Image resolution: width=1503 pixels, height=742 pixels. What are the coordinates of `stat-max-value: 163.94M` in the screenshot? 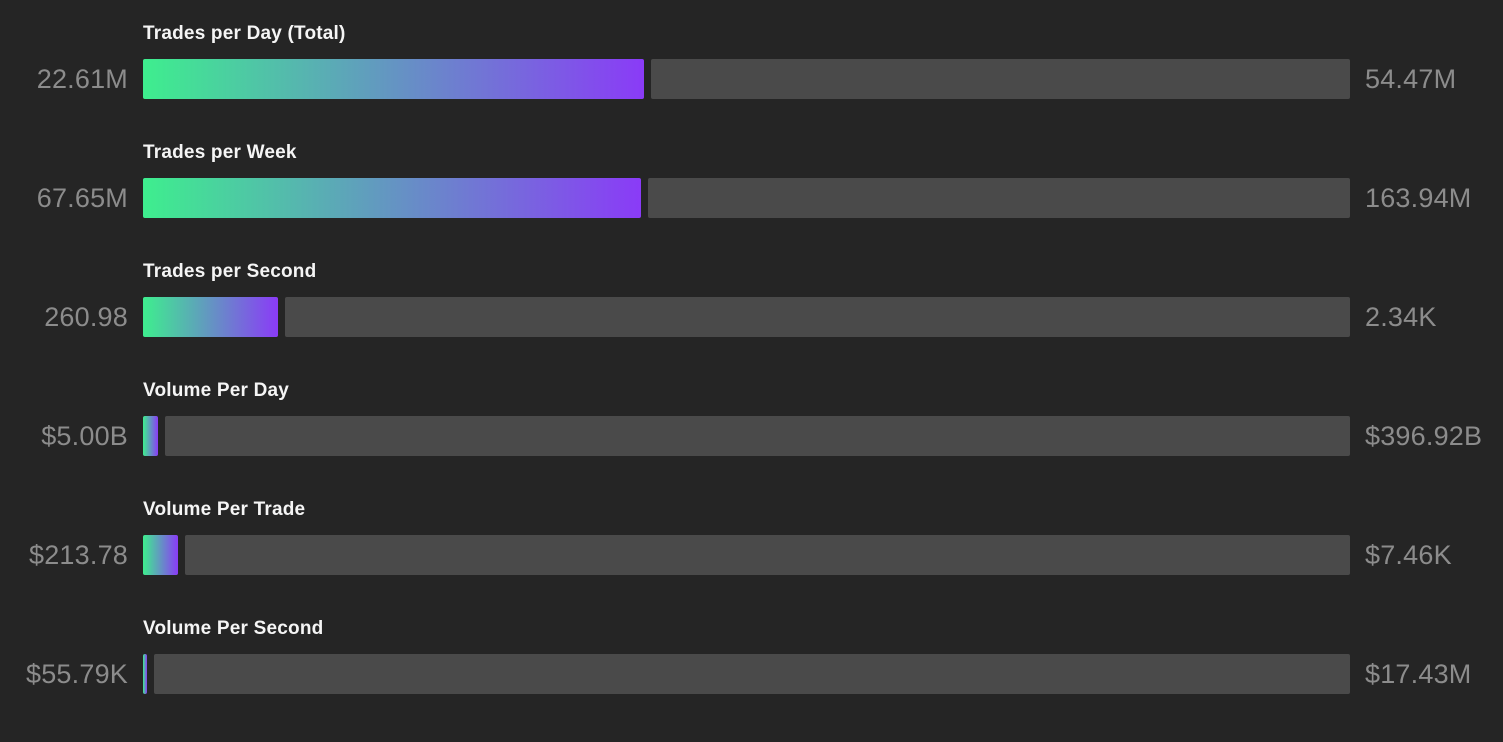 It's located at (1418, 198).